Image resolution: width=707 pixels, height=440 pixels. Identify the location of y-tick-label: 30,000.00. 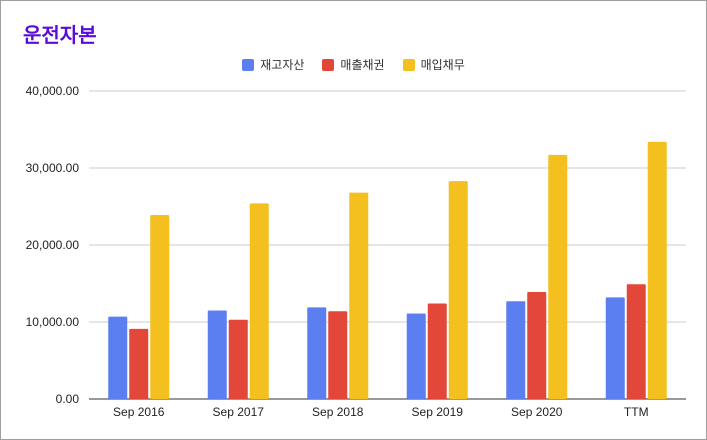
(53, 168).